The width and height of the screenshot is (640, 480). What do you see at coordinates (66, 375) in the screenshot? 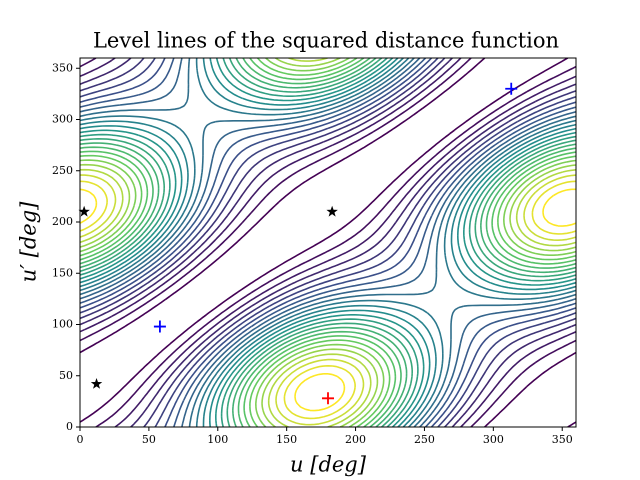
I see `y-tick-label: 50` at bounding box center [66, 375].